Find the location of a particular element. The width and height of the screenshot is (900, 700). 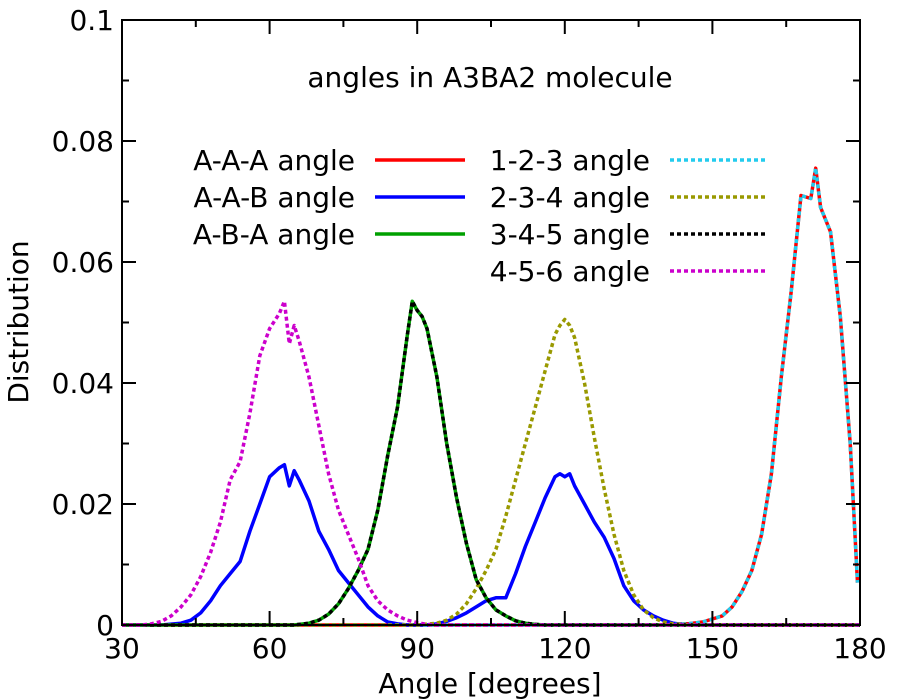

y-tick-label: 0.02 is located at coordinates (83, 504).